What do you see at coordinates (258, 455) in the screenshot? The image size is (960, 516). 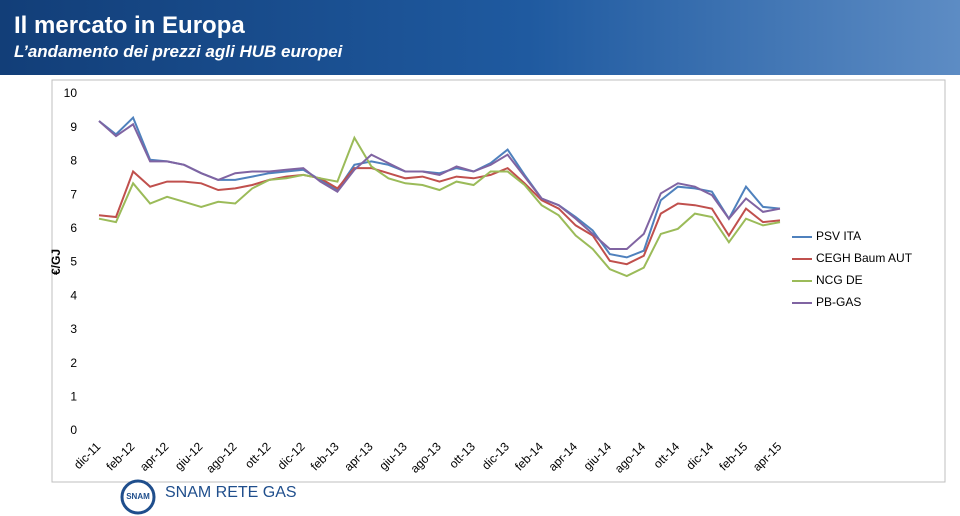 I see `x-tick-label: ott-12` at bounding box center [258, 455].